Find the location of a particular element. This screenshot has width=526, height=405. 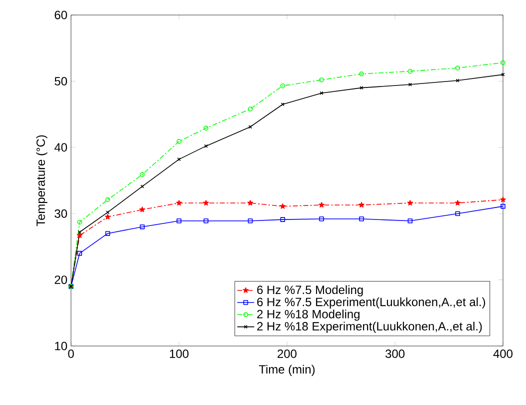

y-tick-label: 40 is located at coordinates (61, 147).